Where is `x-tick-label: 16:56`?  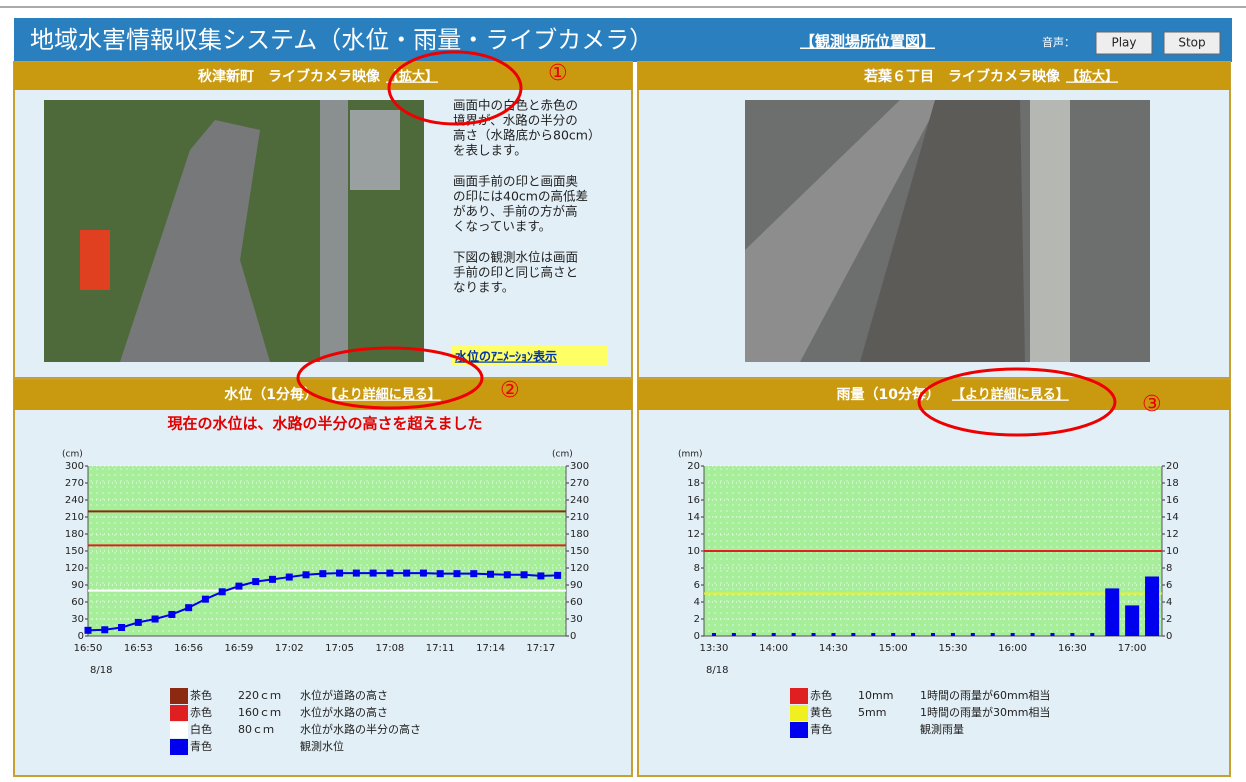 x-tick-label: 16:56 is located at coordinates (188, 648).